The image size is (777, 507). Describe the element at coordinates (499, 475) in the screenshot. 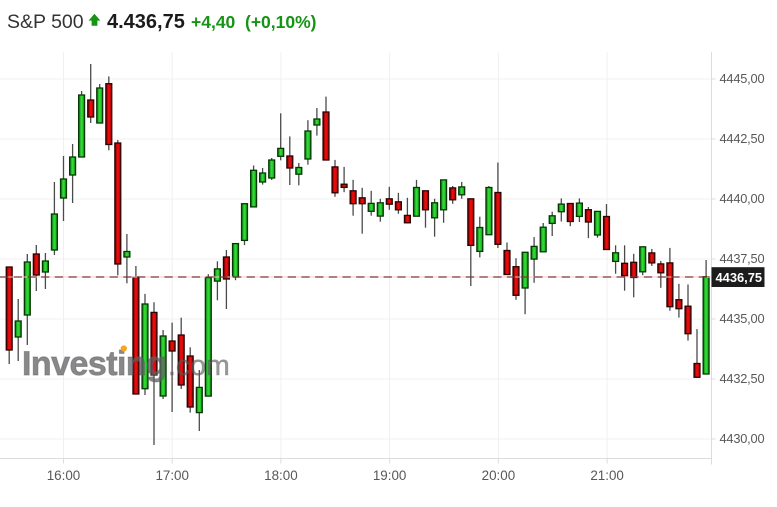

I see `svg-text: 20:00` at that location.